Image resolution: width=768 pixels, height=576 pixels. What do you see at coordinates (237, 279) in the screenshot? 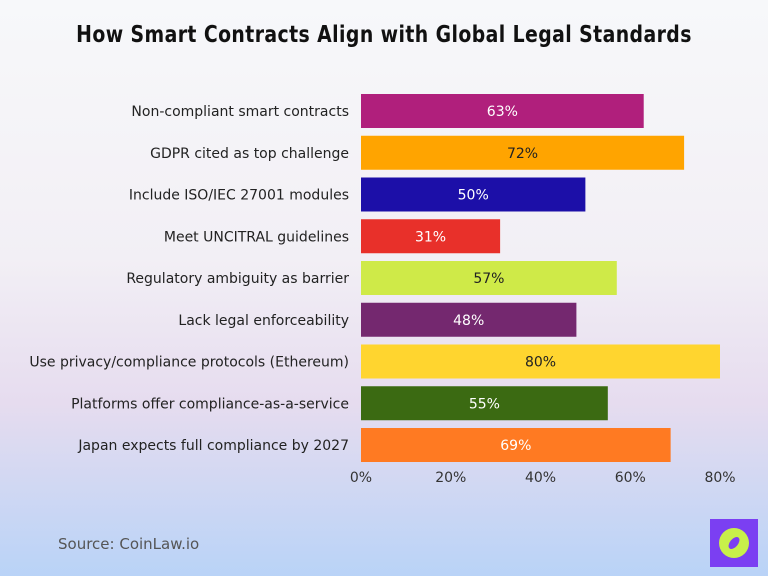
I see `category-label: Regulatory ambiguity as barrier` at bounding box center [237, 279].